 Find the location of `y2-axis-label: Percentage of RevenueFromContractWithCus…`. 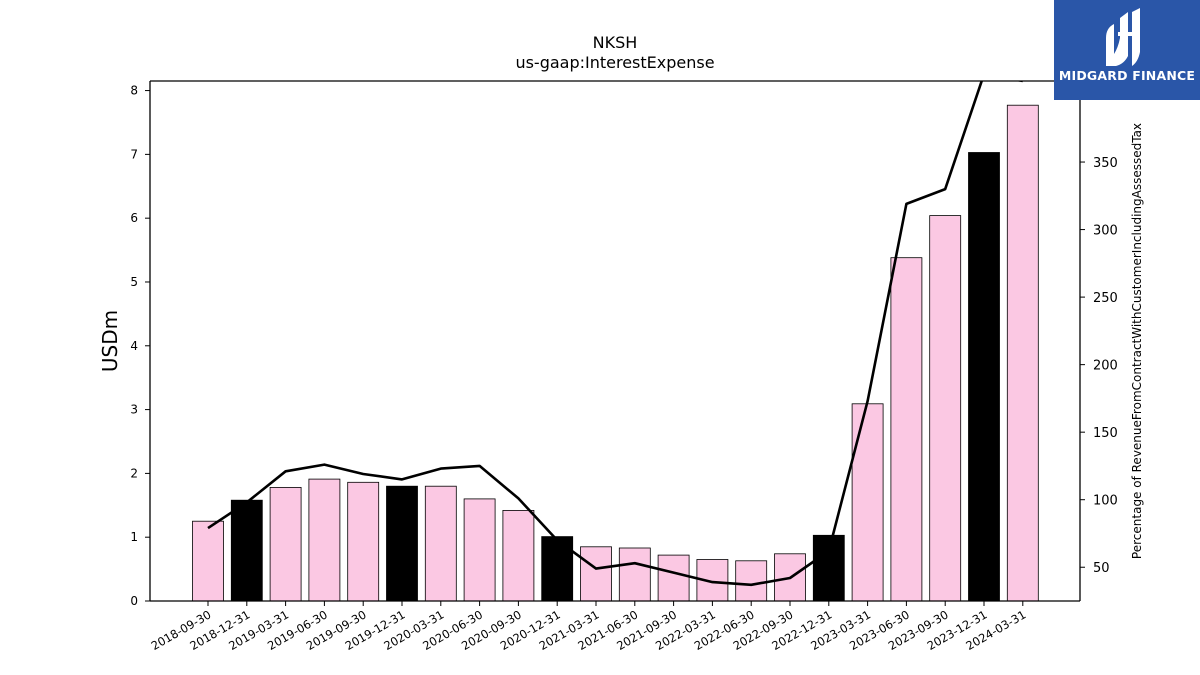

y2-axis-label: Percentage of RevenueFromContractWithCus… is located at coordinates (1137, 341).